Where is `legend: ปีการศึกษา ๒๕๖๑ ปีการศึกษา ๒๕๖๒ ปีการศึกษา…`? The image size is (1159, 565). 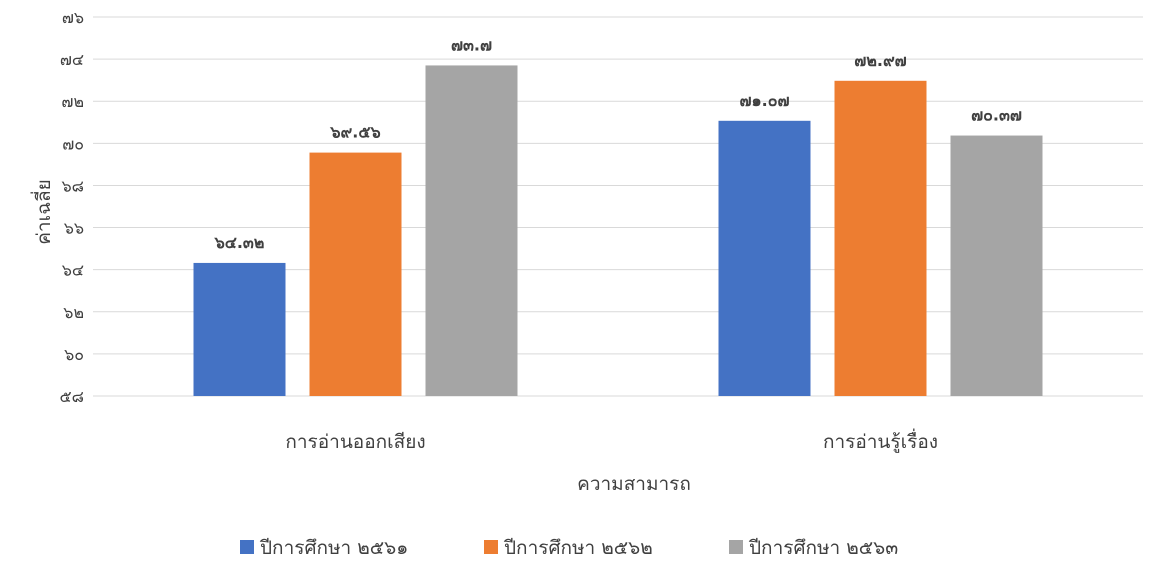 legend: ปีการศึกษา ๒๕๖๑ ปีการศึกษา ๒๕๖๒ ปีการศึกษา… is located at coordinates (569, 548).